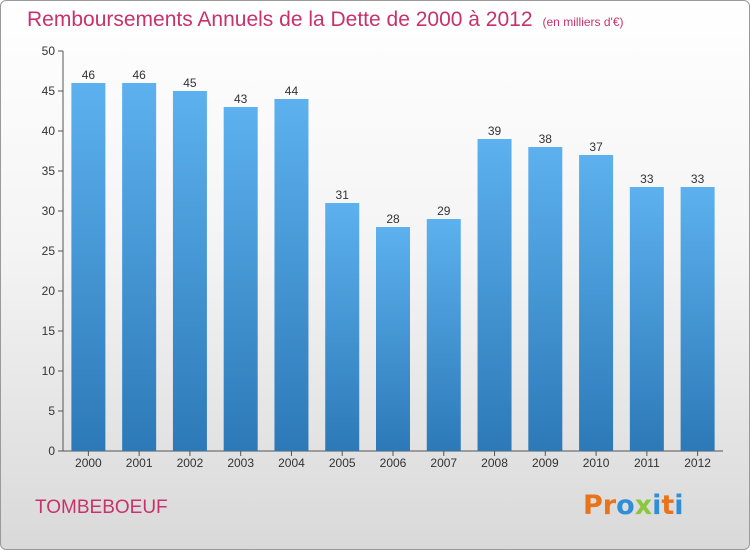  Describe the element at coordinates (443, 463) in the screenshot. I see `x-tick-label: 2007` at that location.